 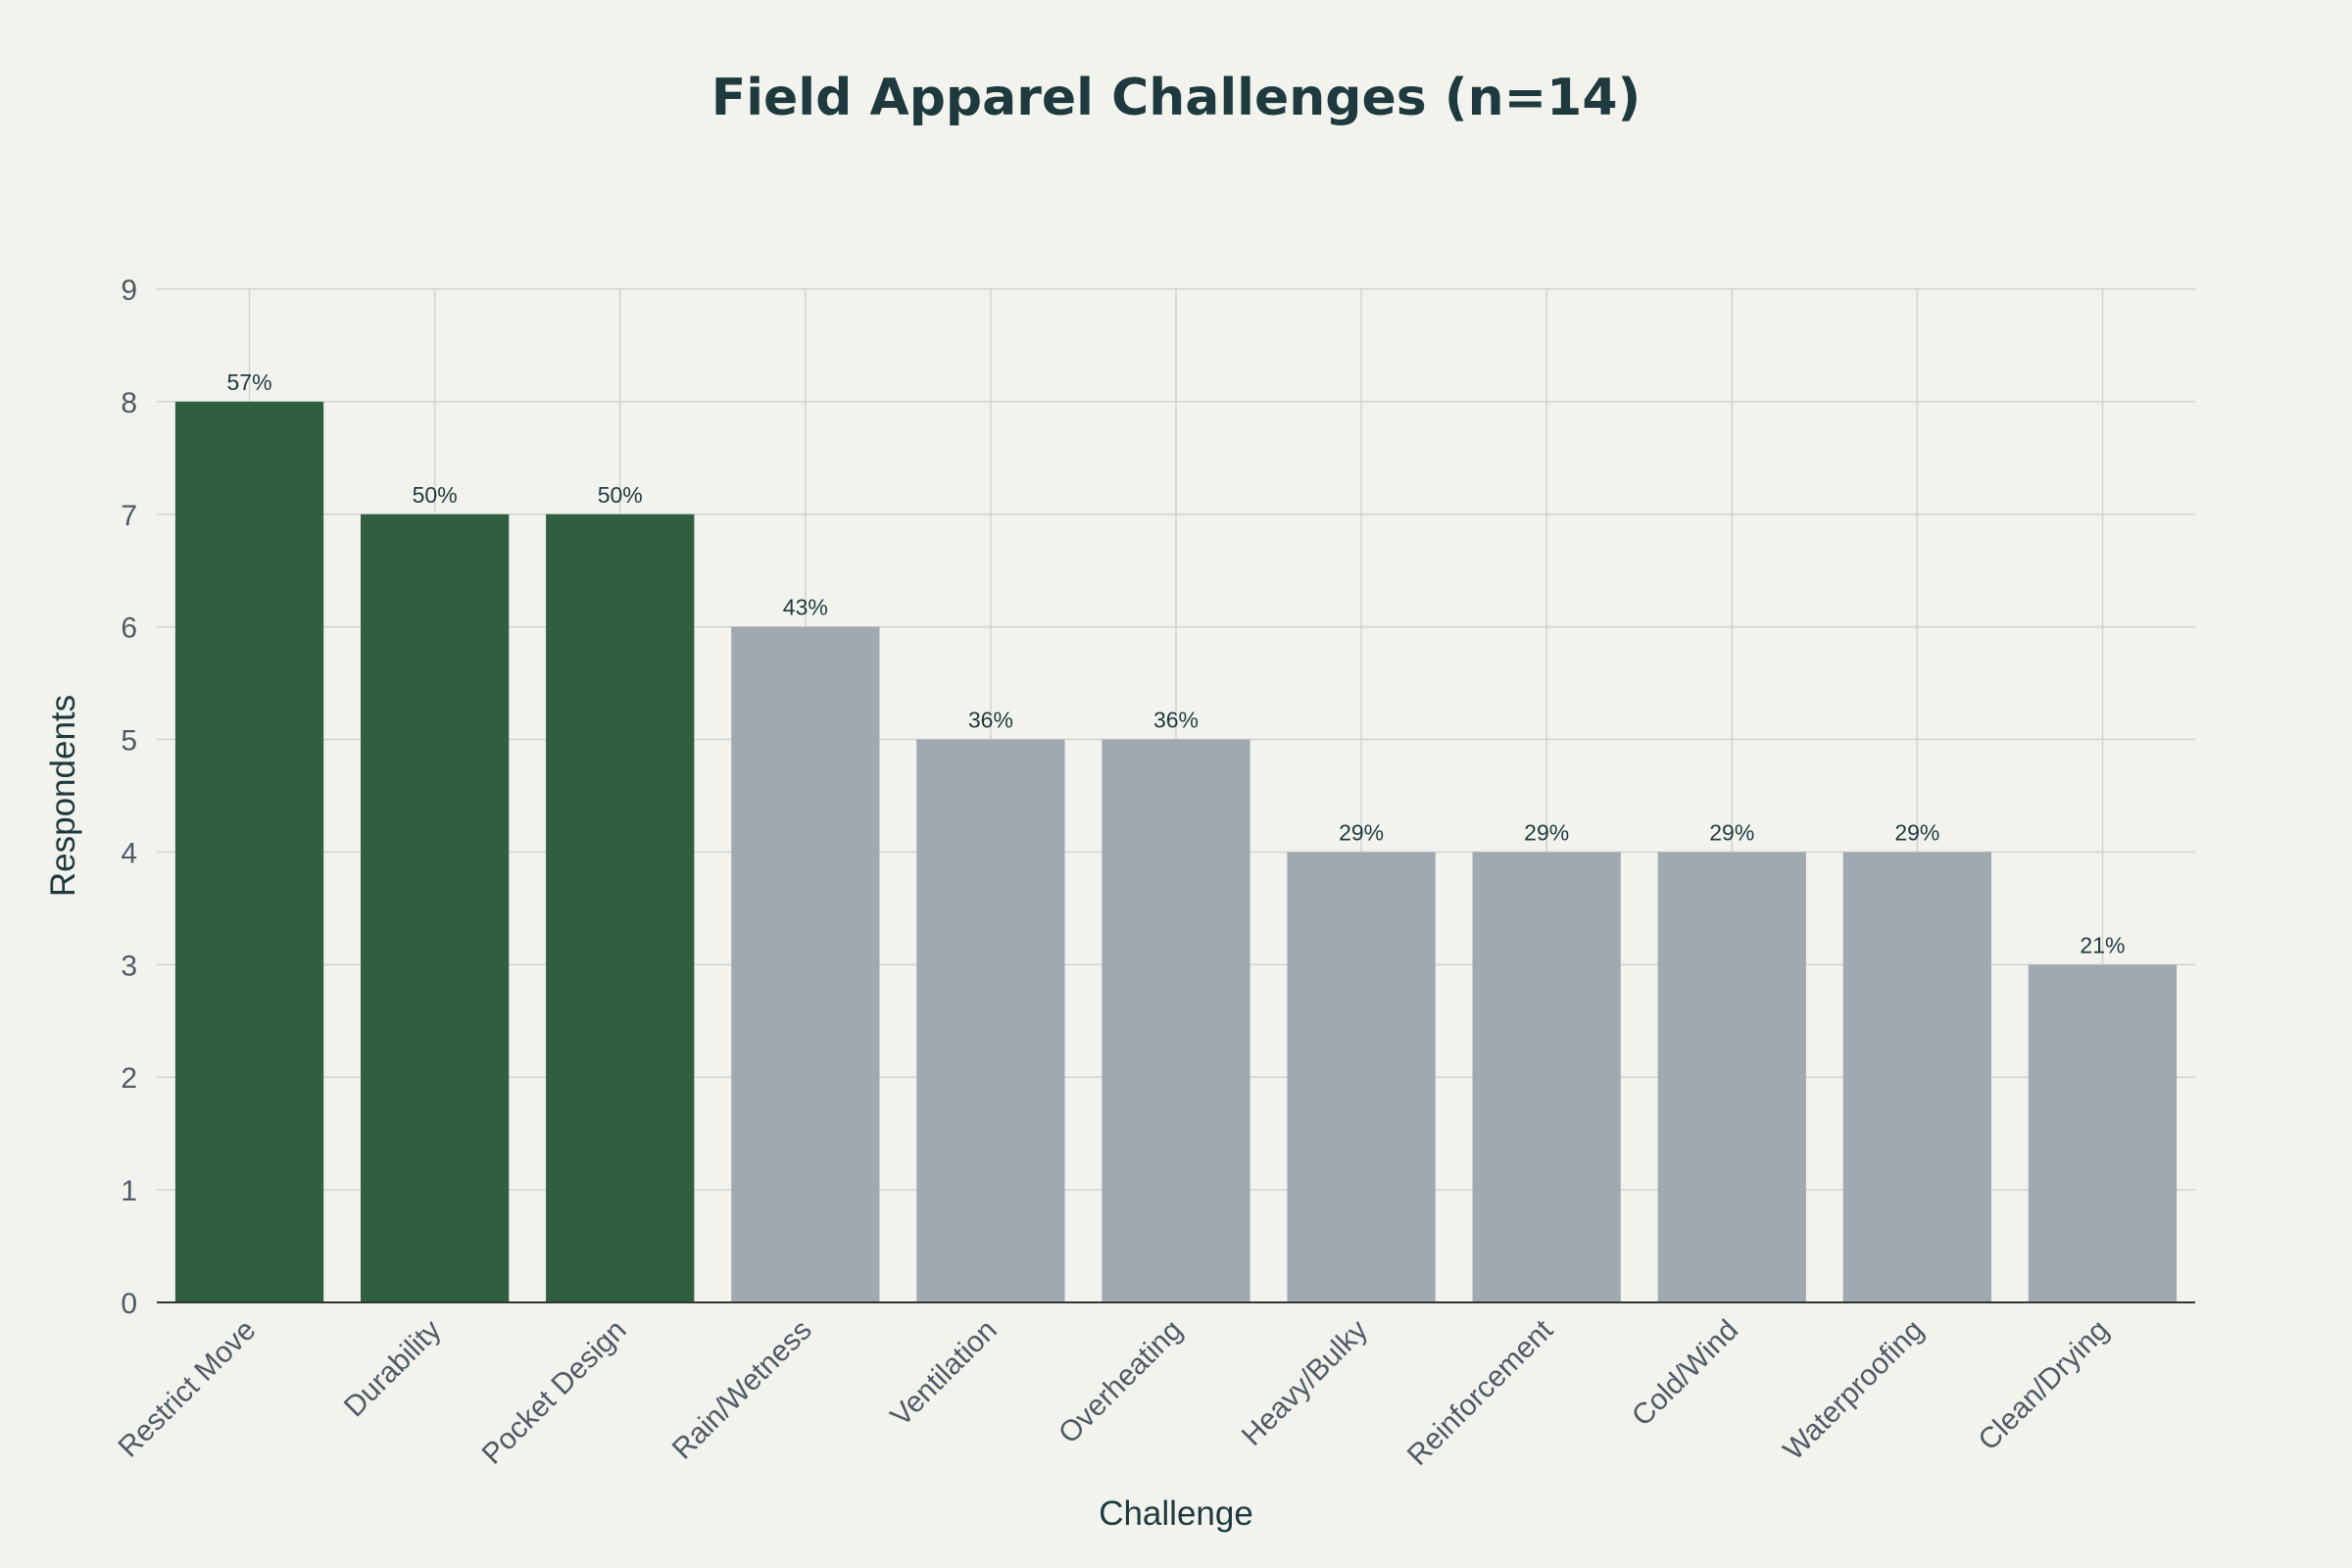 What do you see at coordinates (129, 516) in the screenshot?
I see `y-tick-label: 7` at bounding box center [129, 516].